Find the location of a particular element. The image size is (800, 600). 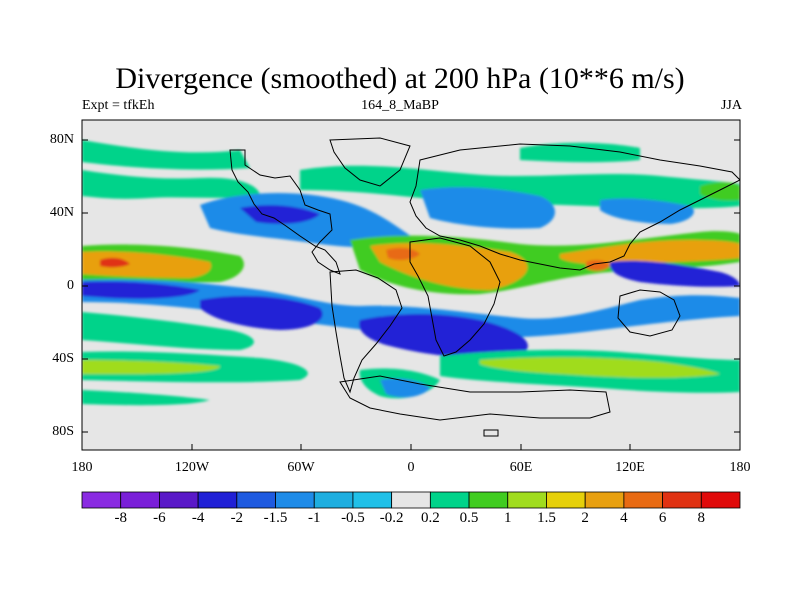

colorbar-label: -8 is located at coordinates (120, 518).